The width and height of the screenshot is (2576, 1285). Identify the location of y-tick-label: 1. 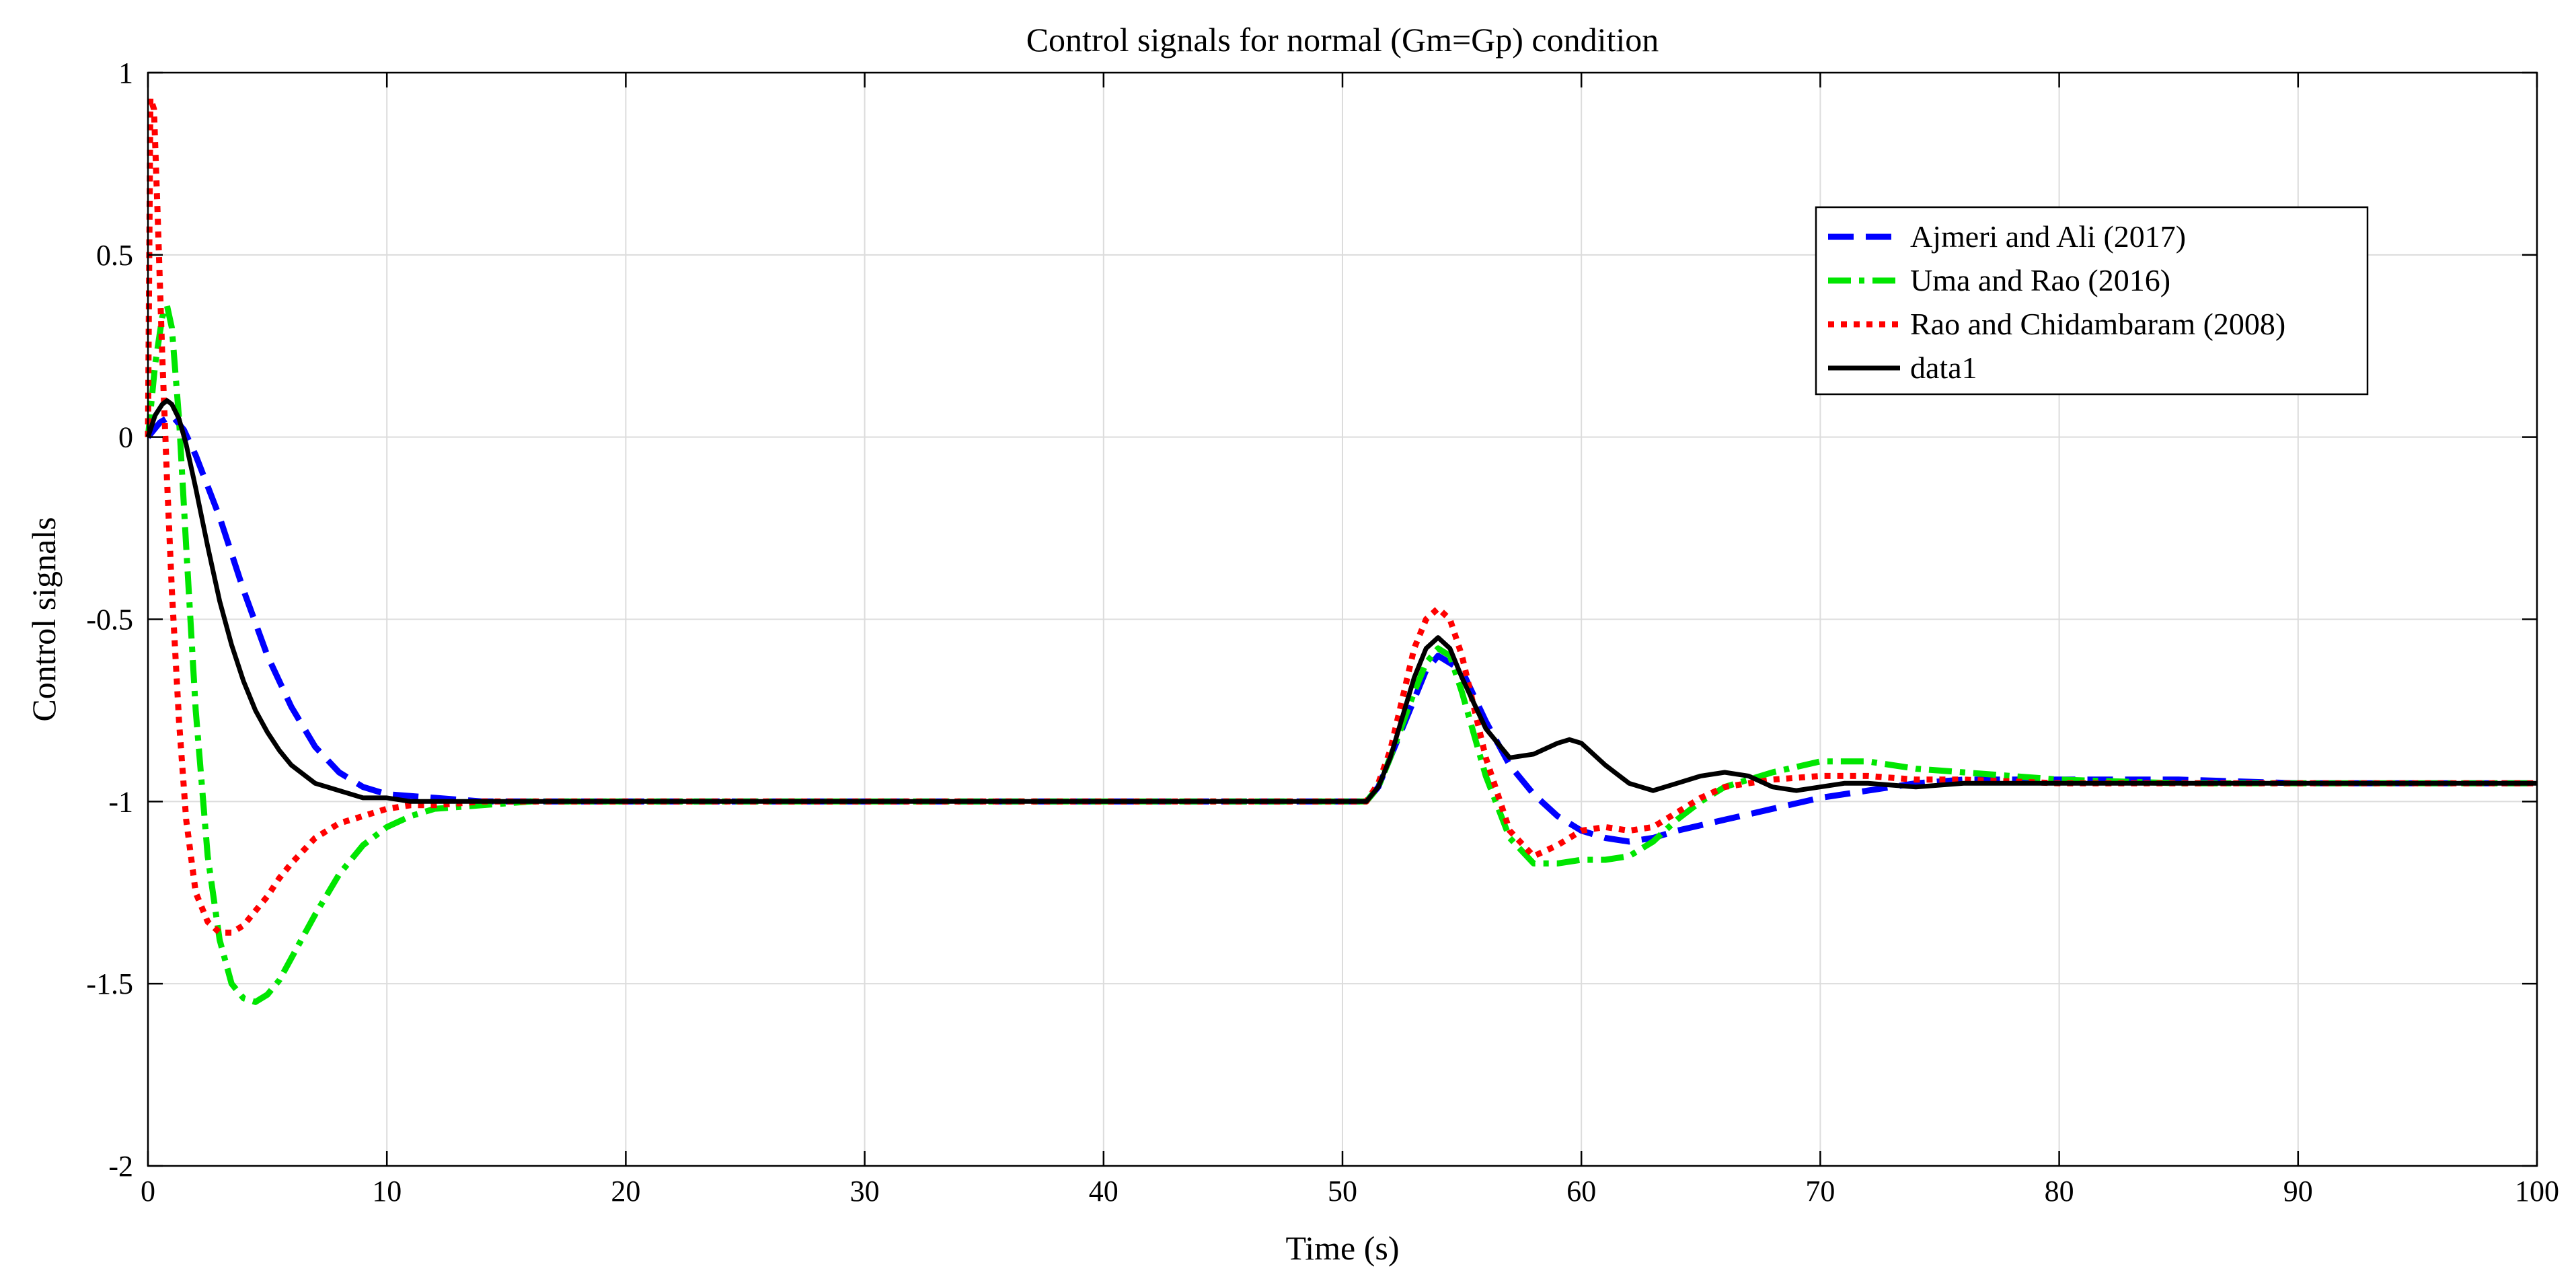
(125, 73).